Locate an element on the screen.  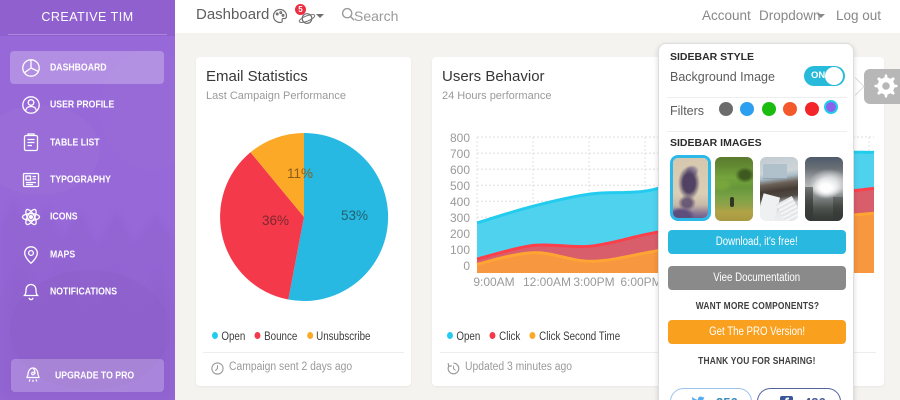
svg-text: 500 is located at coordinates (460, 186).